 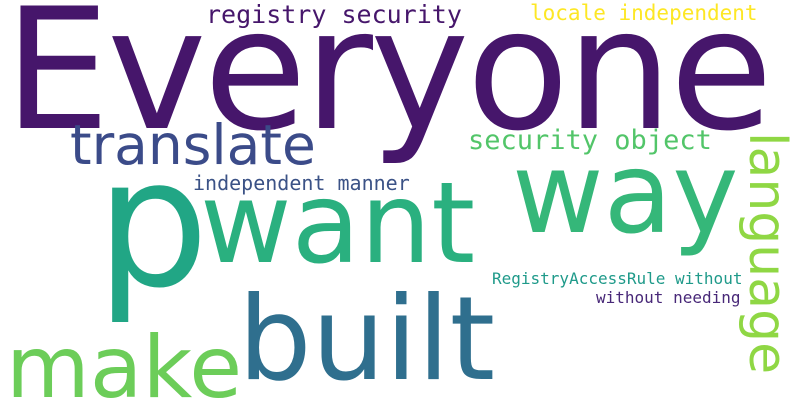 I want to click on word-registry-security: registry security, so click(x=334, y=14).